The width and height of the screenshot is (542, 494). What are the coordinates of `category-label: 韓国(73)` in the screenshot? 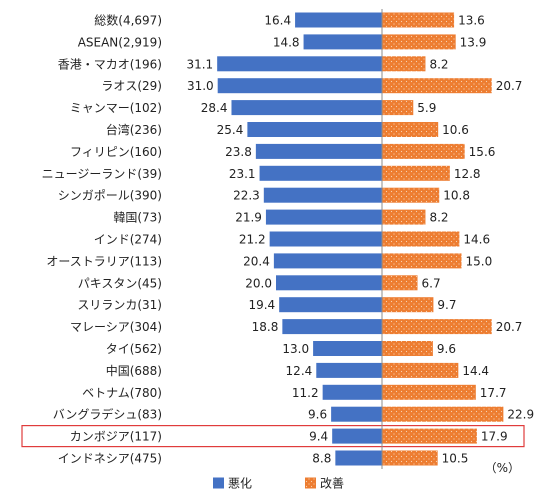 It's located at (137, 218).